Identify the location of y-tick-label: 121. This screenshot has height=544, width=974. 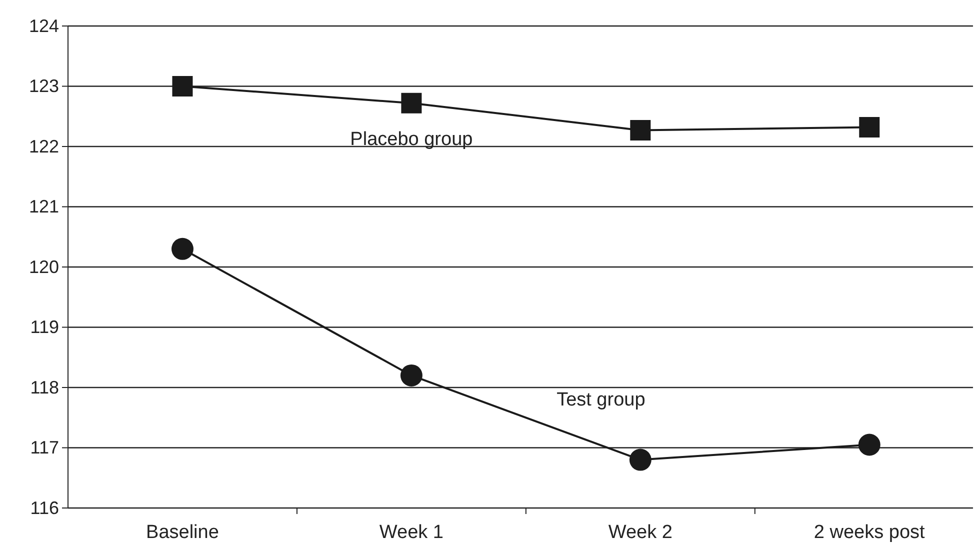
(43, 206).